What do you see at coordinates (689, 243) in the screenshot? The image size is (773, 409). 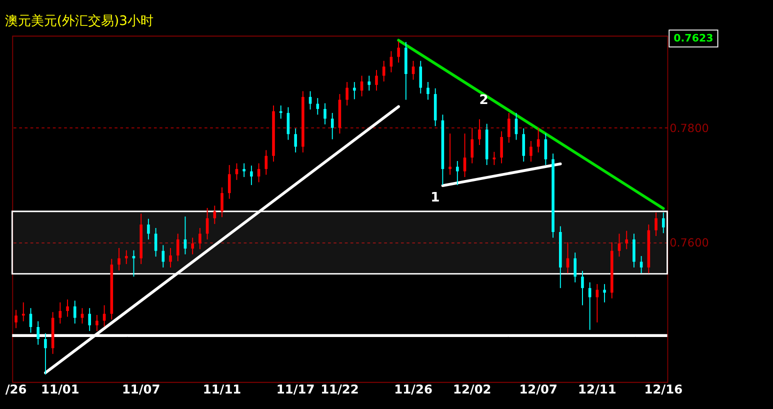 I see `y-tick-label: 0.7600` at bounding box center [689, 243].